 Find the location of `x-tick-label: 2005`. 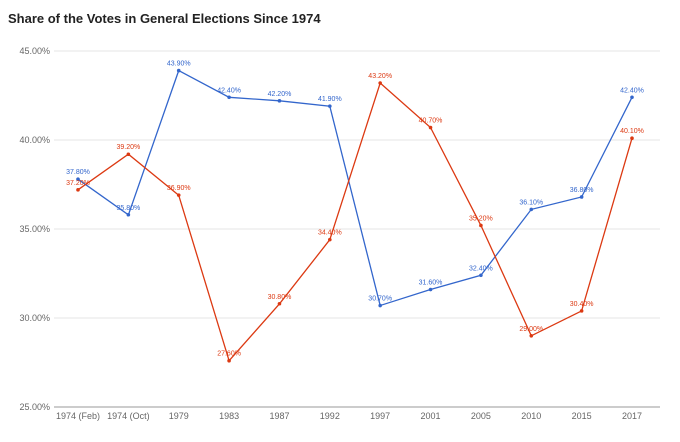

x-tick-label: 2005 is located at coordinates (481, 416).